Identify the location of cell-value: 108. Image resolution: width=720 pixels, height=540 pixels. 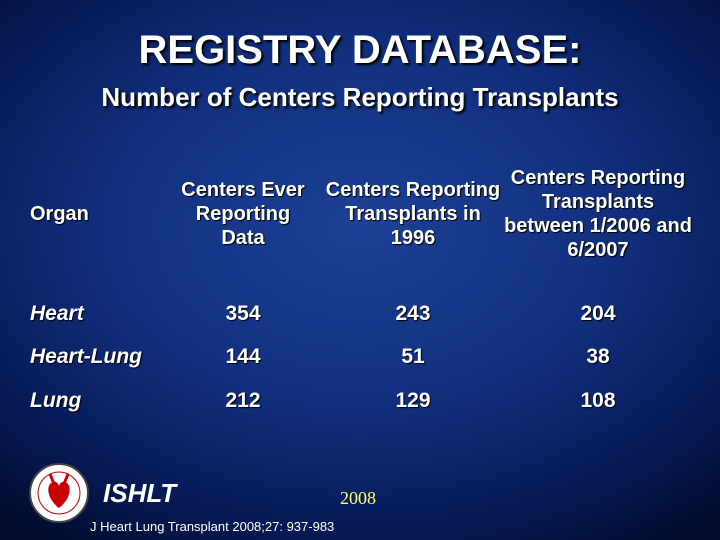
(598, 400).